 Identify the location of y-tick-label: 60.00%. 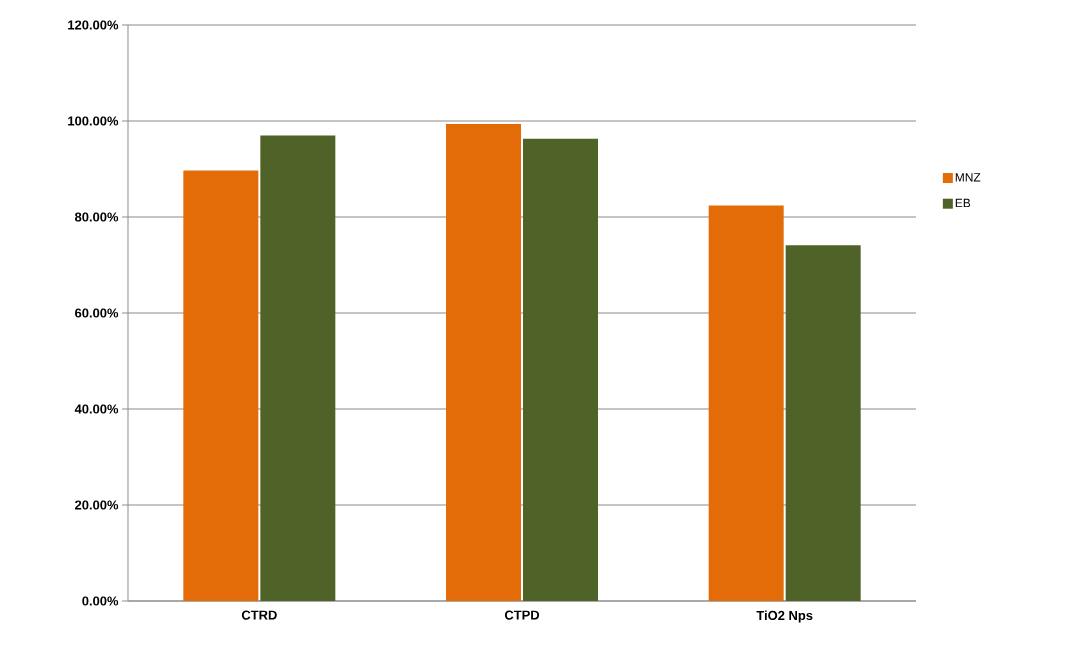
(97, 313).